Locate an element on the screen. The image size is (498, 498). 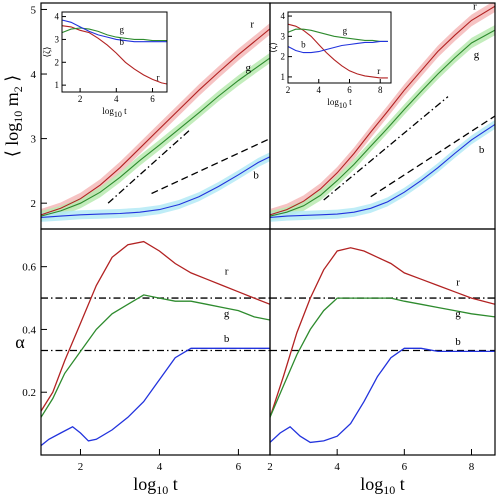
y-axis-title: α is located at coordinates (20, 342).